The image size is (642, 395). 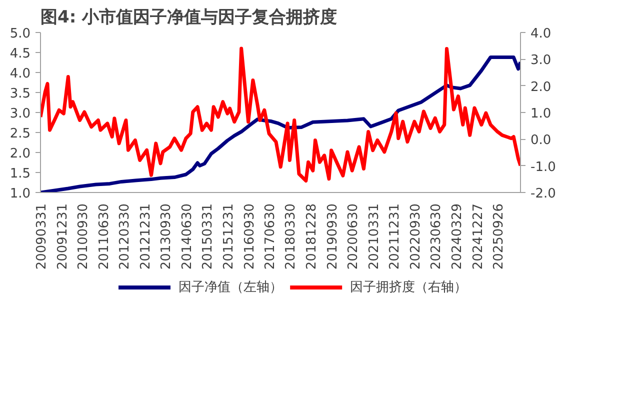 I want to click on x-tick-label: 20250926, so click(x=499, y=236).